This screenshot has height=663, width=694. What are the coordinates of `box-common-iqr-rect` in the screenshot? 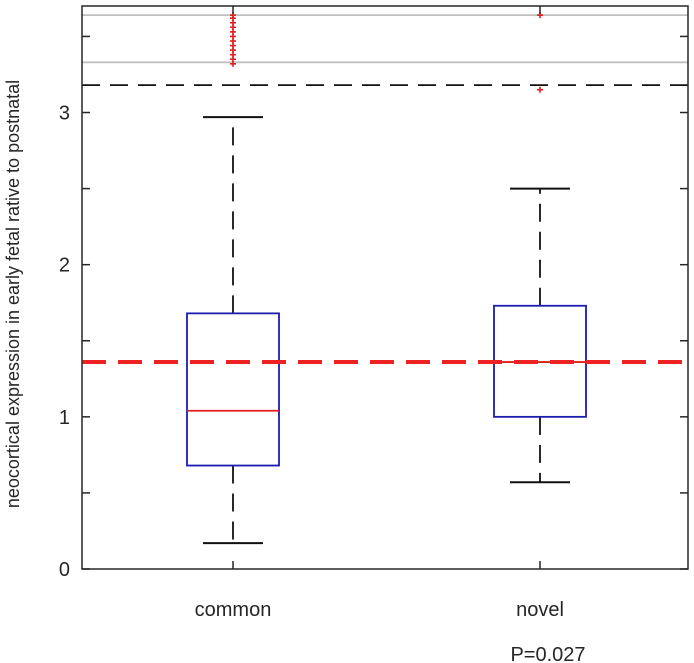 It's located at (233, 389).